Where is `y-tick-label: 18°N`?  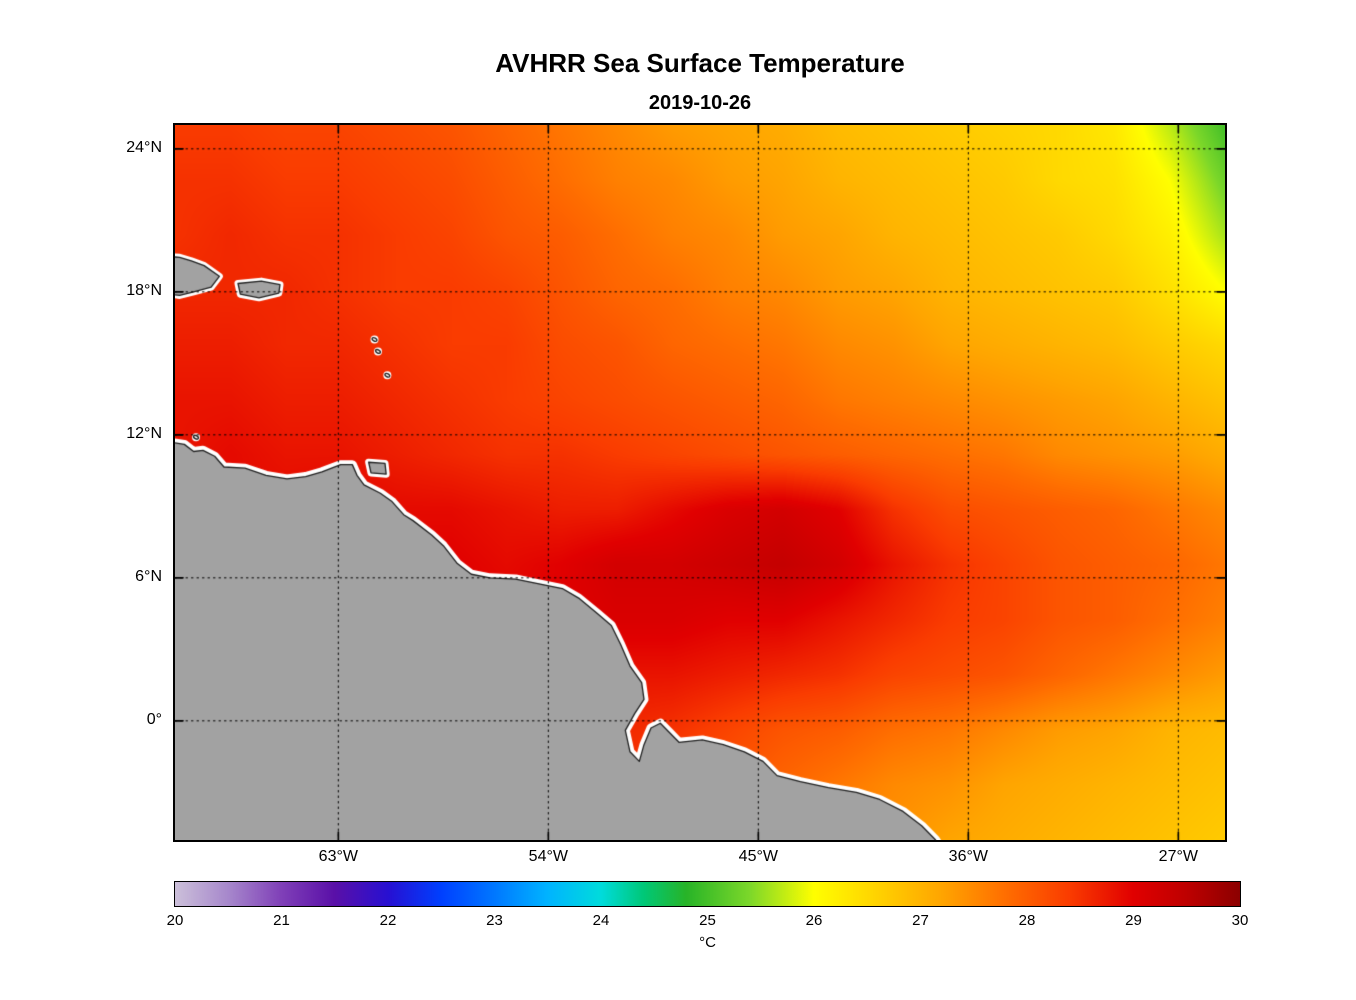 y-tick-label: 18°N is located at coordinates (144, 290).